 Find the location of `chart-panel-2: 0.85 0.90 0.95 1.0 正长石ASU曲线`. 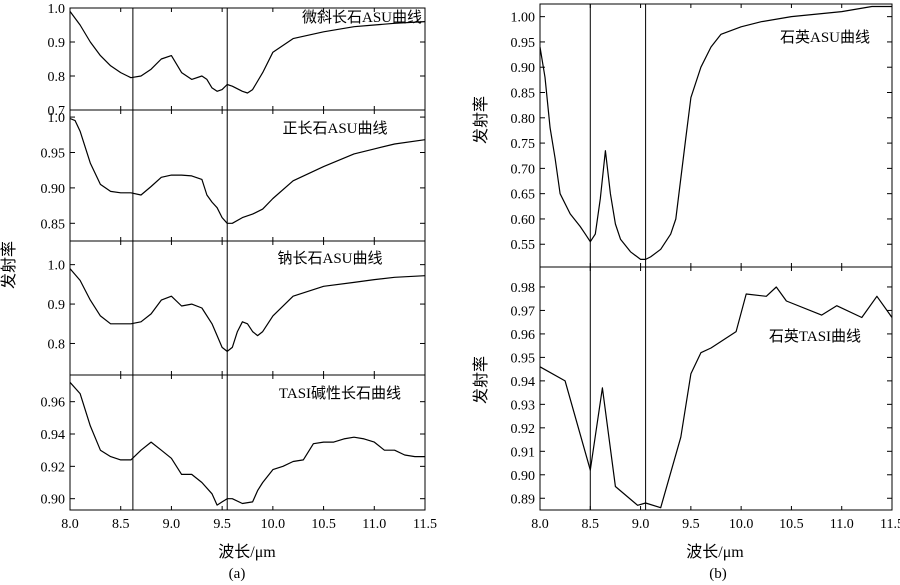

chart-panel-2: 0.85 0.90 0.95 1.0 正长石ASU曲线 is located at coordinates (233, 175).